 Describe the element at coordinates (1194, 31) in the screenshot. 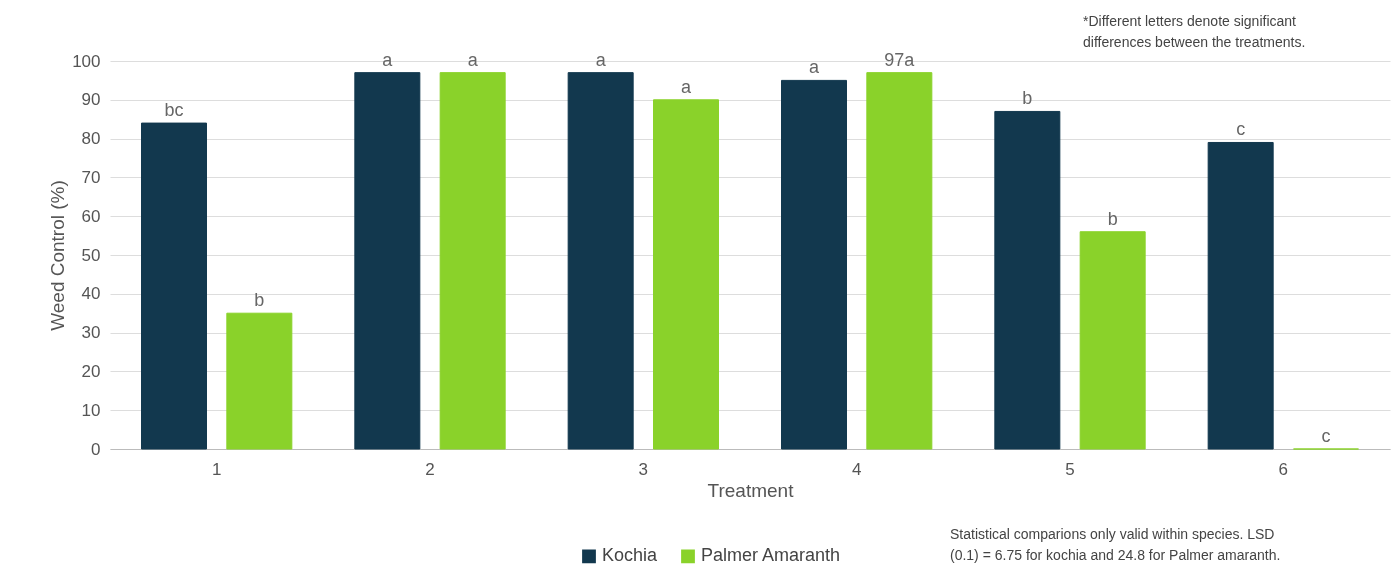

I see `text: *Different letters denote significant differences between the treatments.` at that location.